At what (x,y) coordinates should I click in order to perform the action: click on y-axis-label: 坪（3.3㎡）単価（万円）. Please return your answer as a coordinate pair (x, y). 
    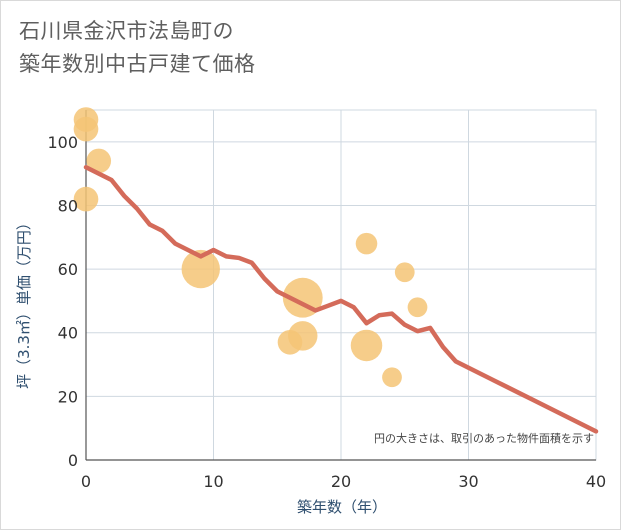
    Looking at the image, I should click on (24, 302).